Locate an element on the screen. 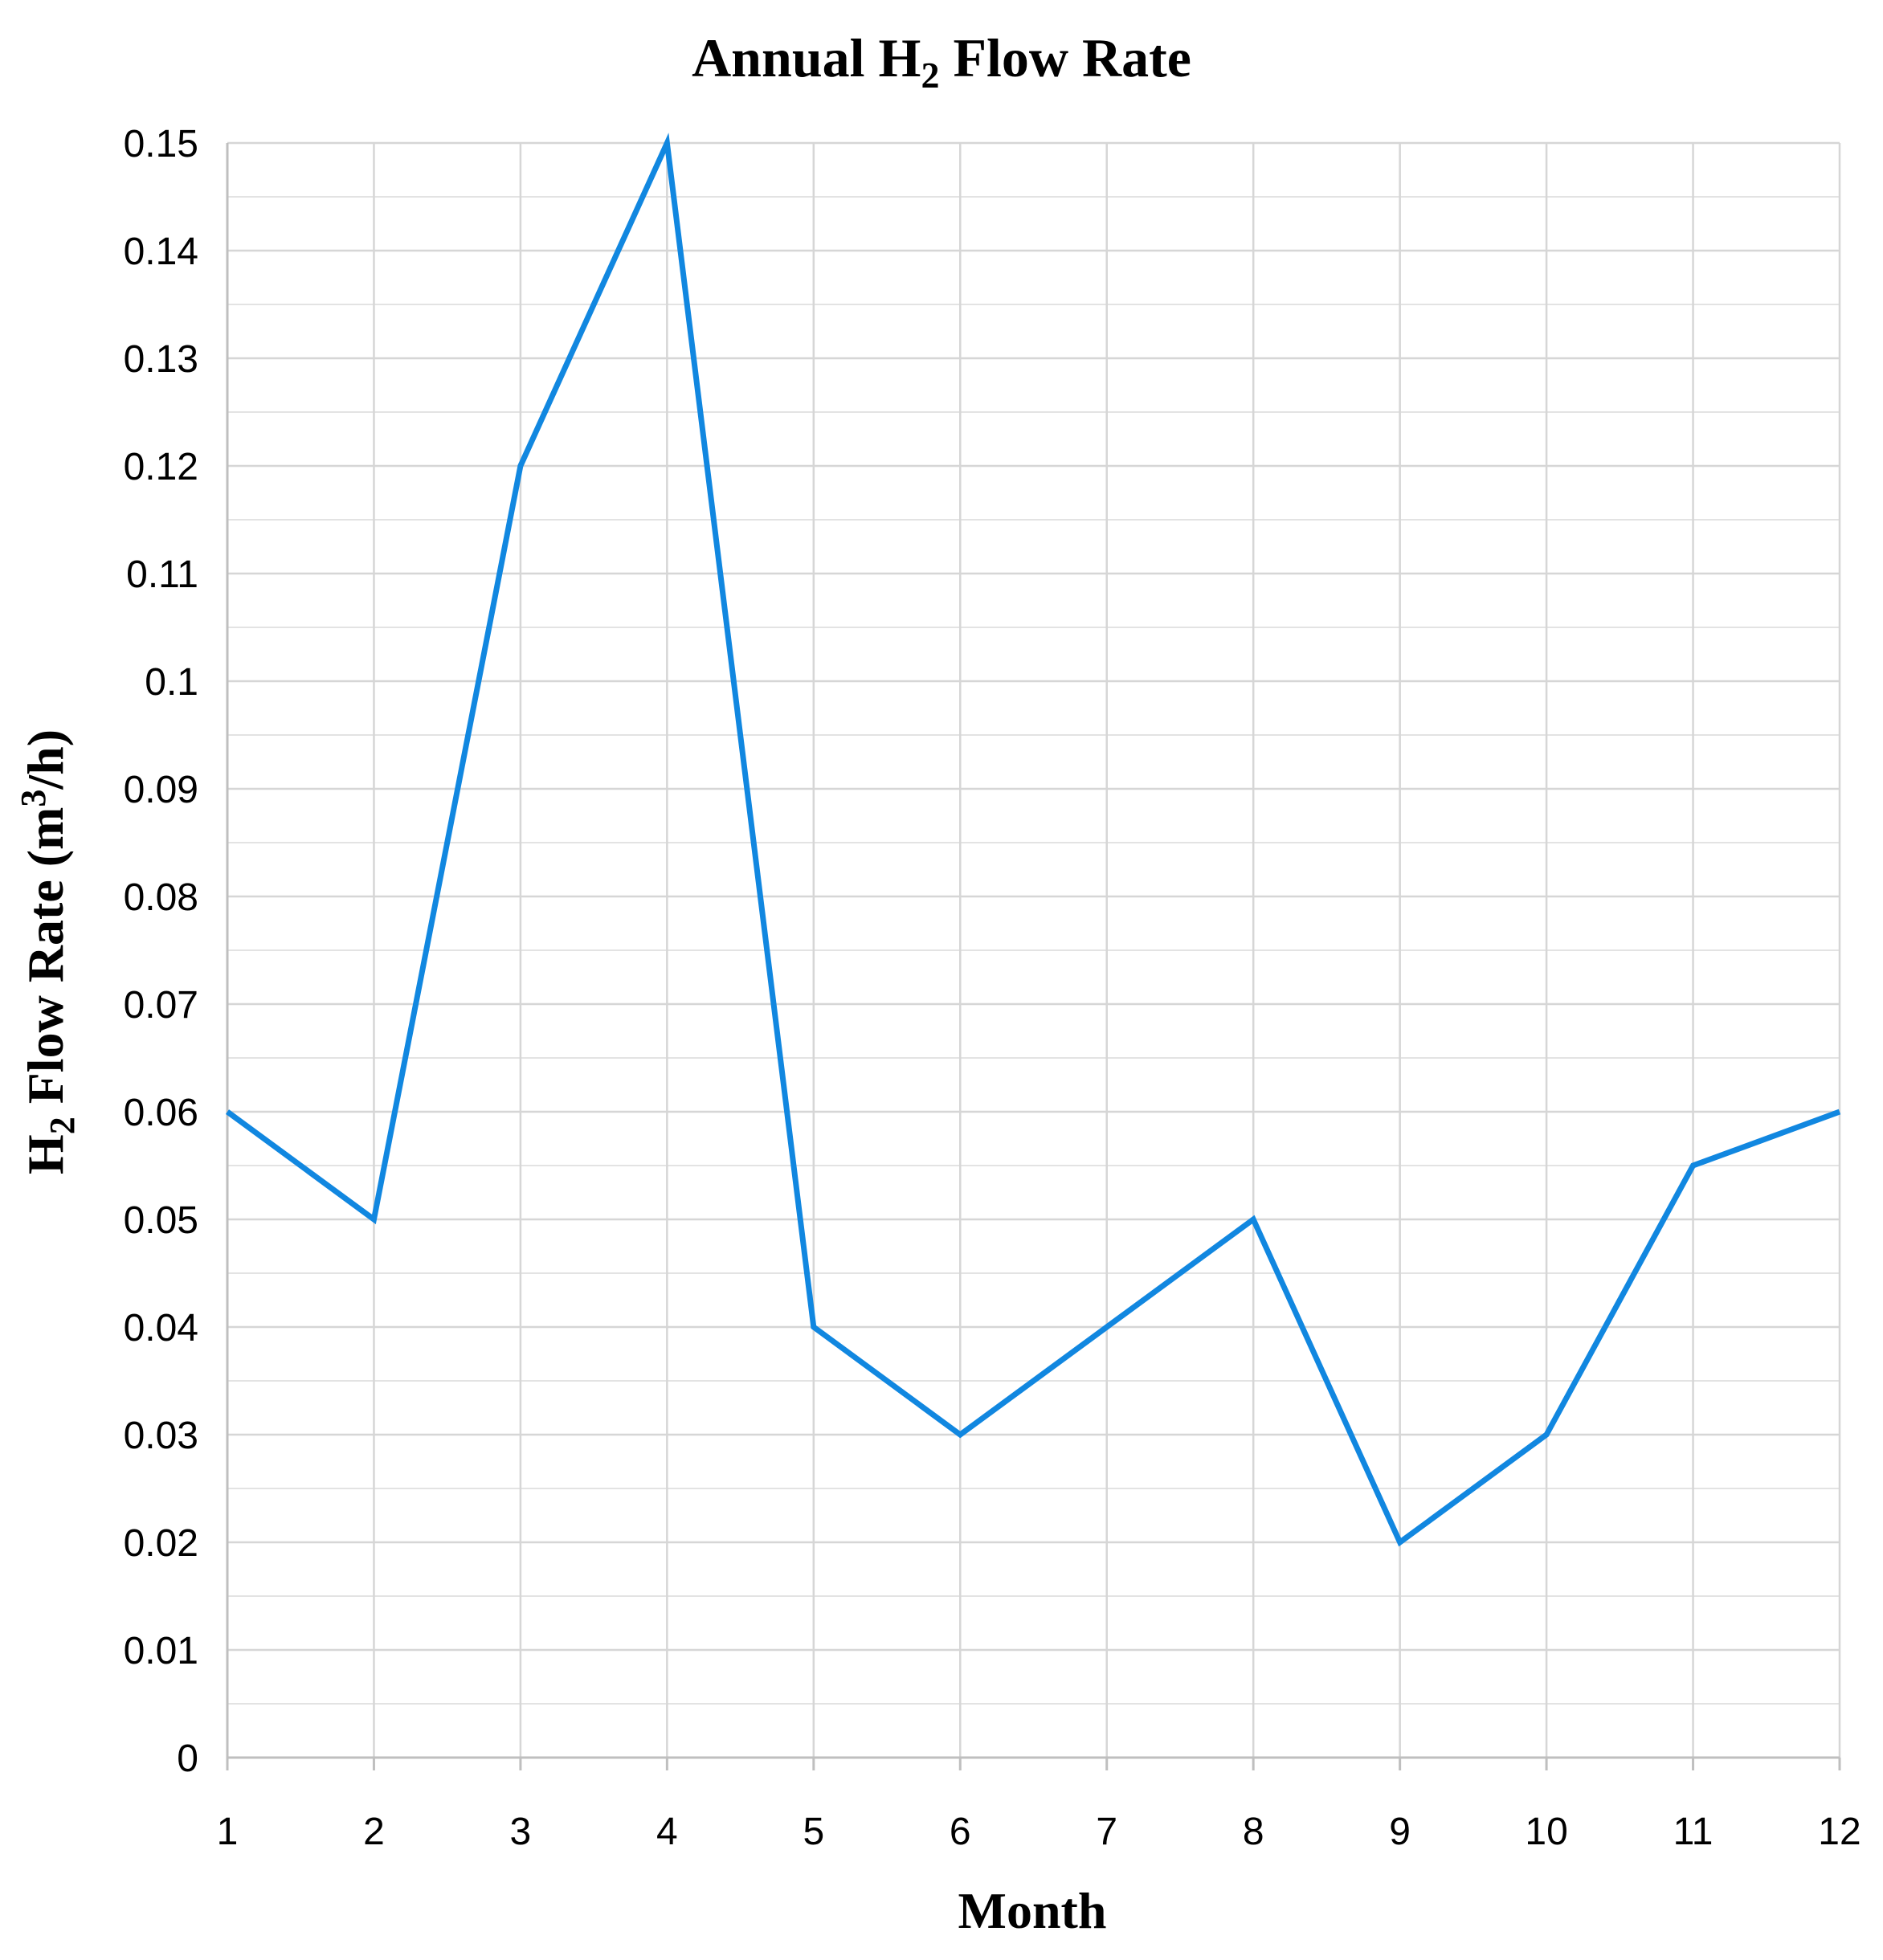  y-tick-label: 0.03 is located at coordinates (161, 1436).